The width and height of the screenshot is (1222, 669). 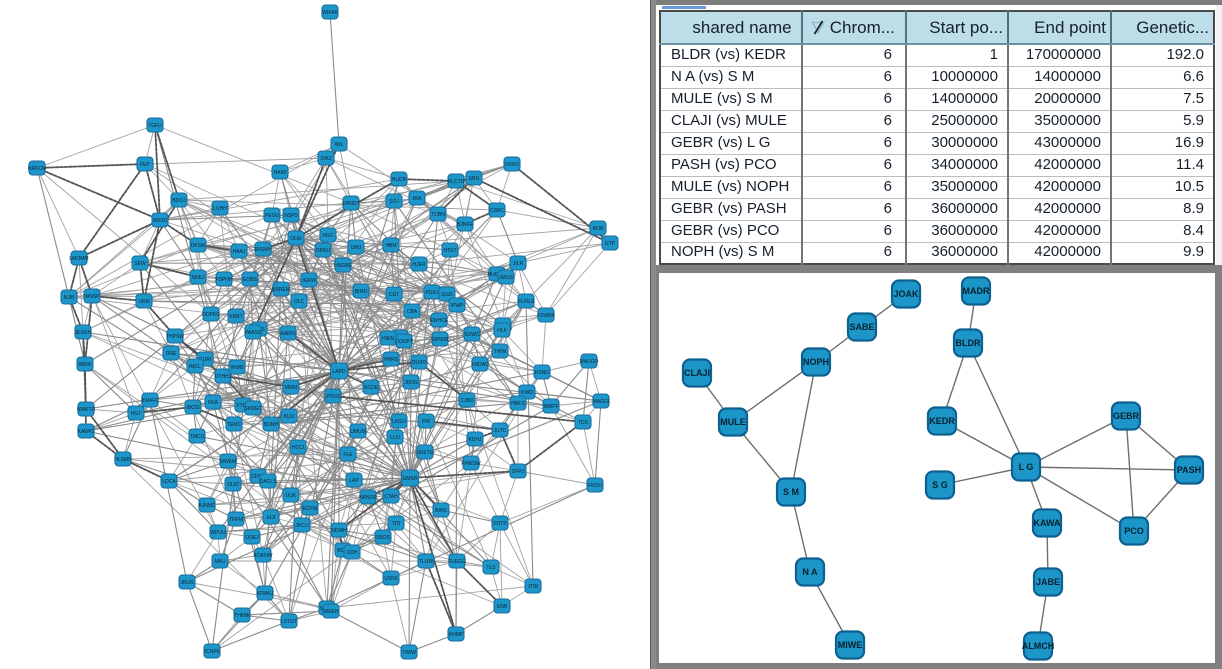 What do you see at coordinates (449, 251) in the screenshot?
I see `svg-text: HTKT` at bounding box center [449, 251].